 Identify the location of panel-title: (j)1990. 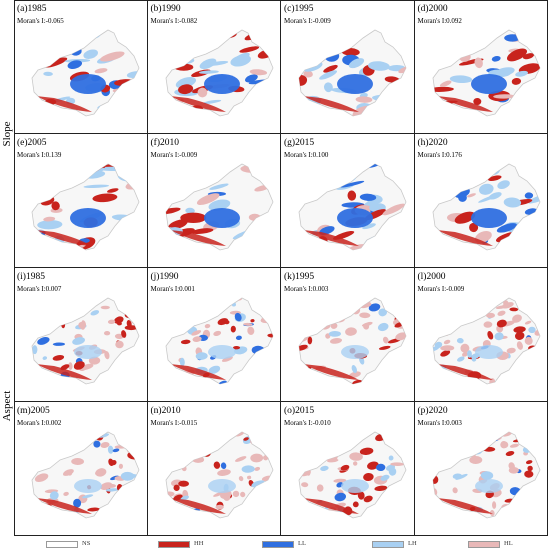
(164, 277).